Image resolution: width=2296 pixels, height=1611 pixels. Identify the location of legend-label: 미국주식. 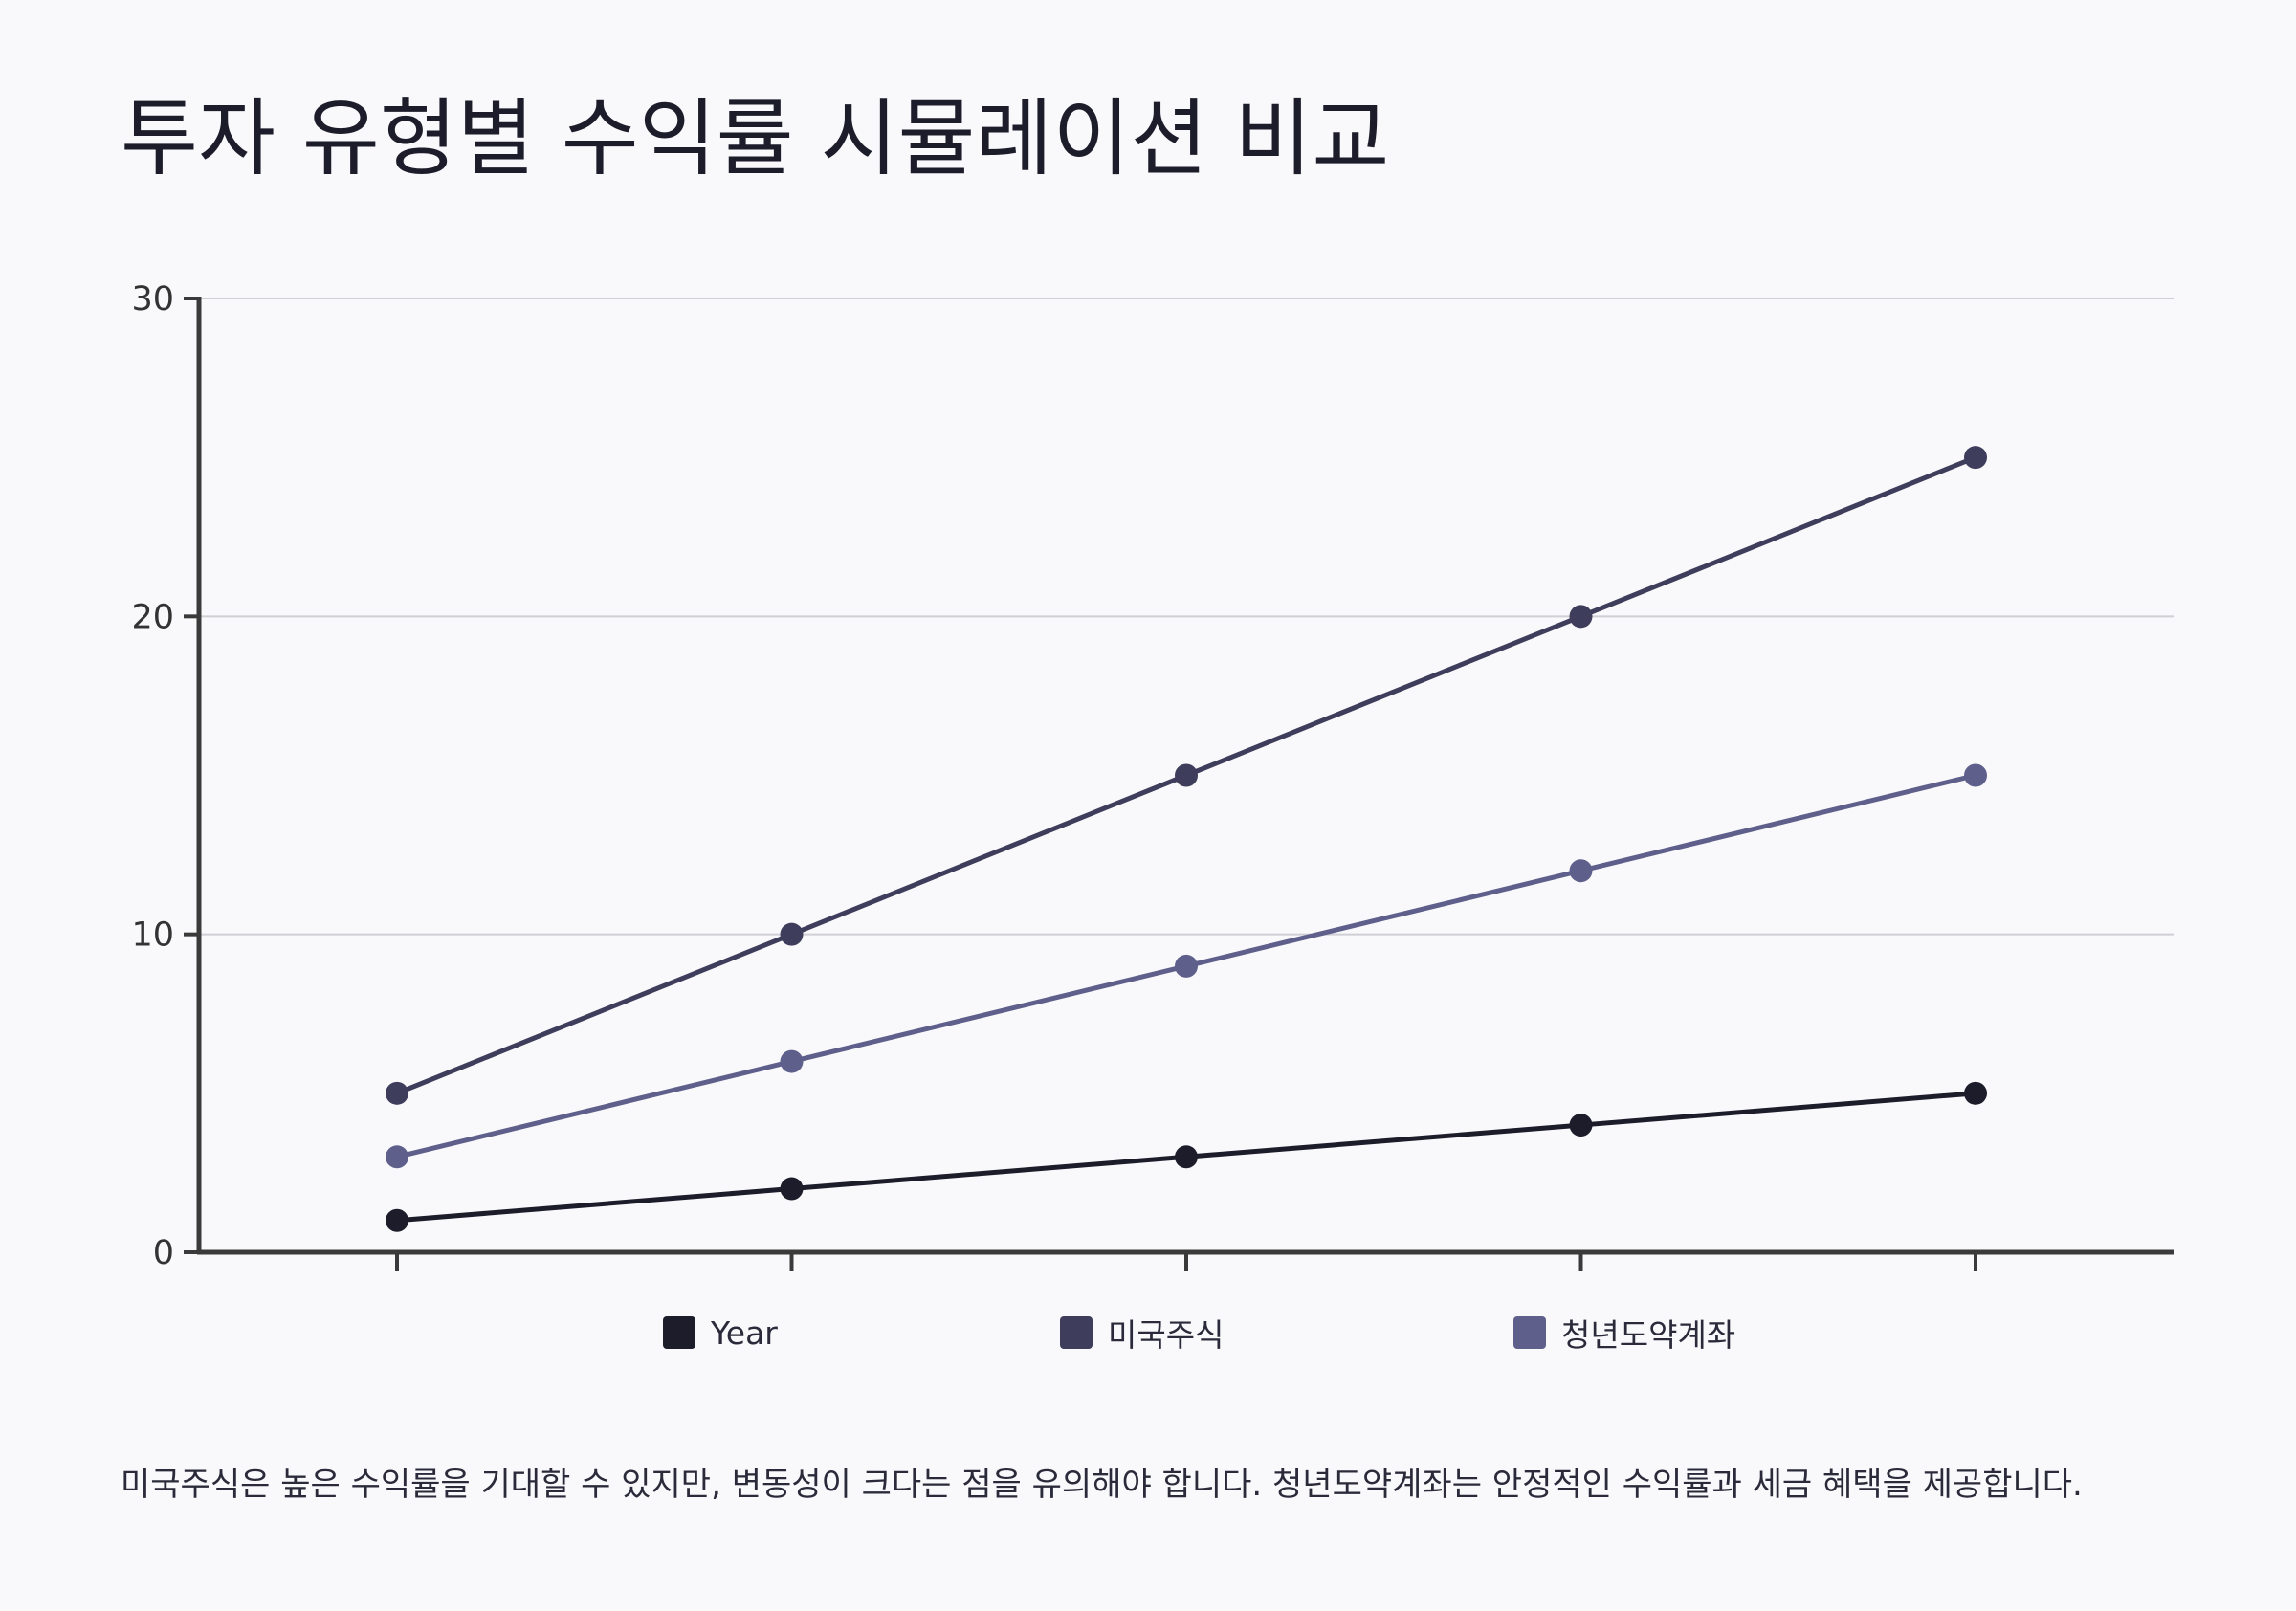
(1166, 1335).